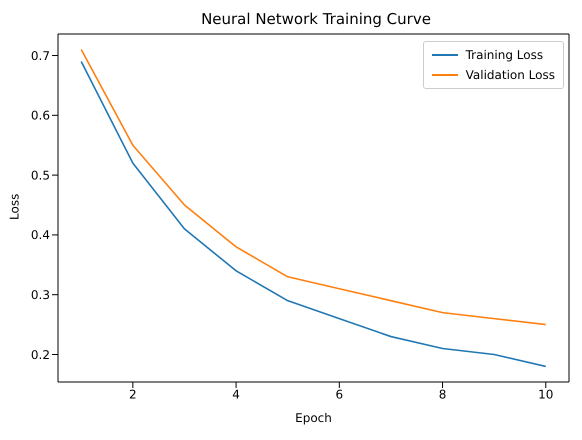  What do you see at coordinates (442, 395) in the screenshot?
I see `x-tick-label: 8` at bounding box center [442, 395].